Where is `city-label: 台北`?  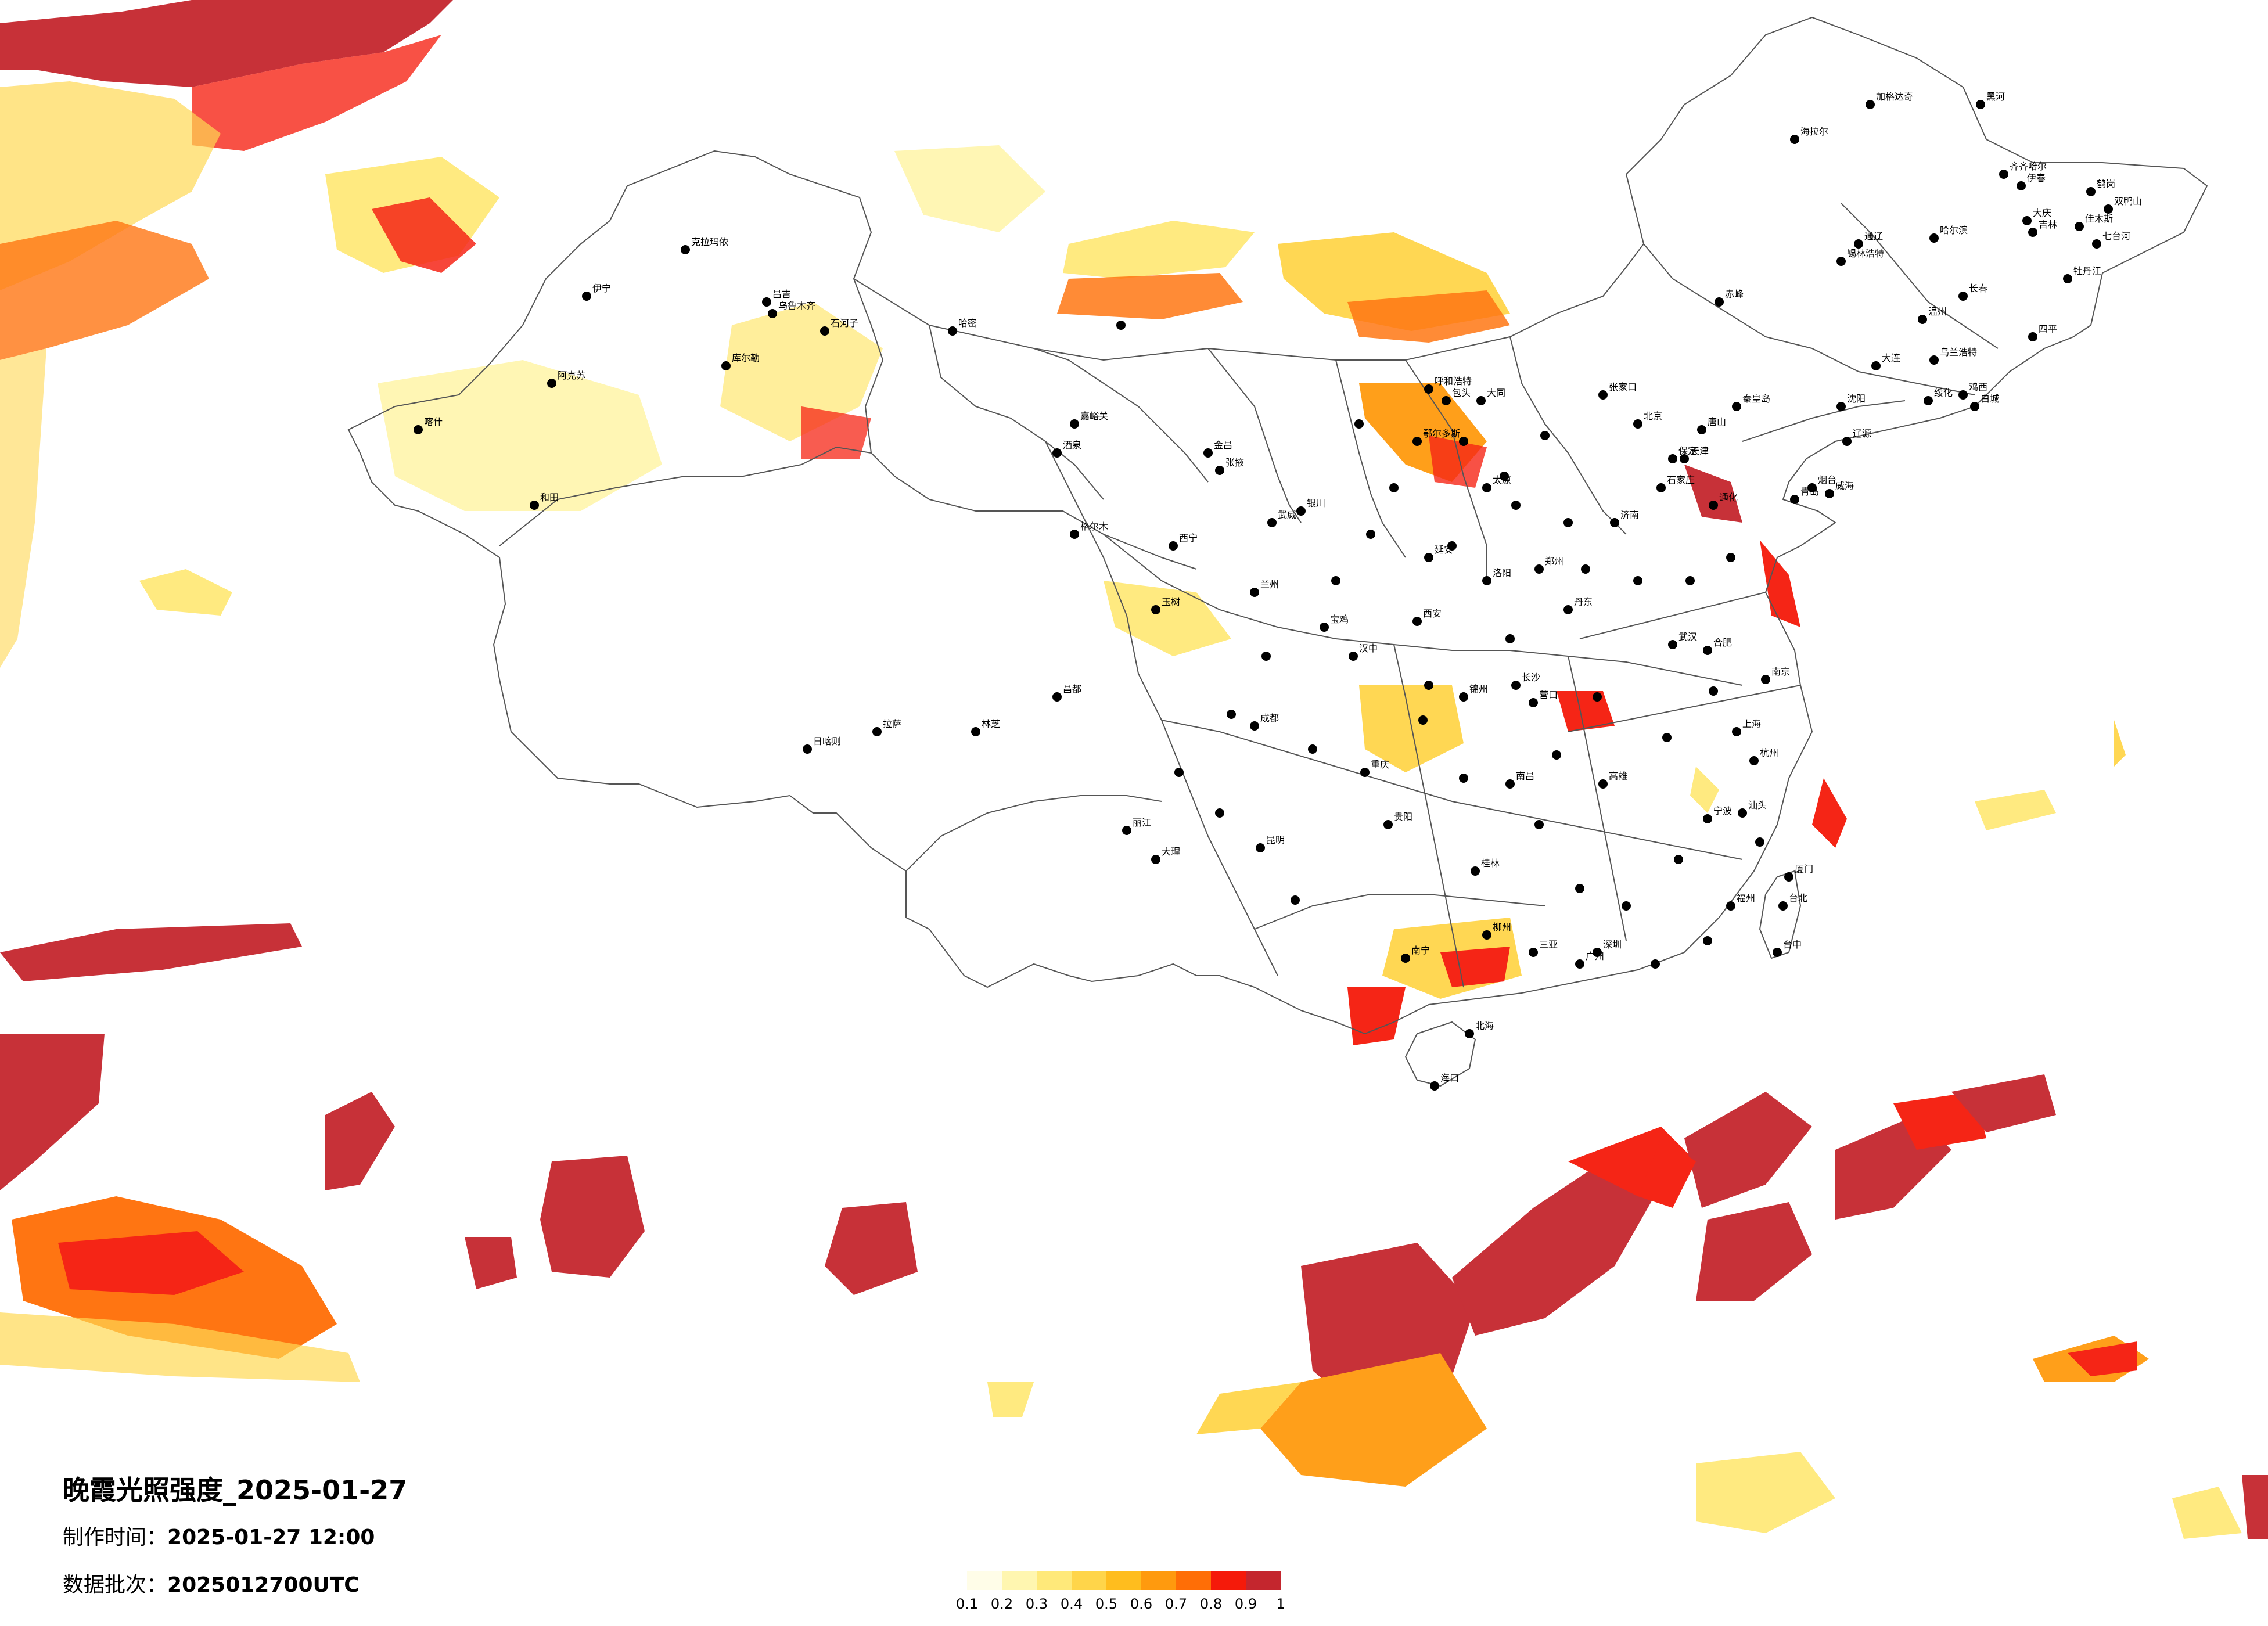
city-label: 台北 is located at coordinates (1798, 898).